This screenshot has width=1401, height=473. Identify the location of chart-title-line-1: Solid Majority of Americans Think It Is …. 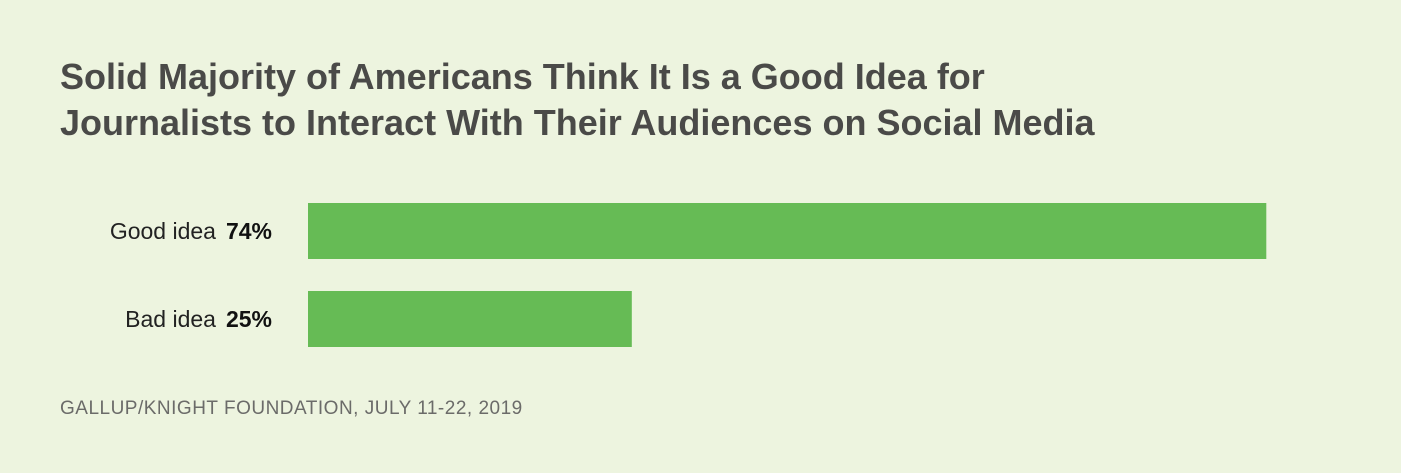
(522, 76).